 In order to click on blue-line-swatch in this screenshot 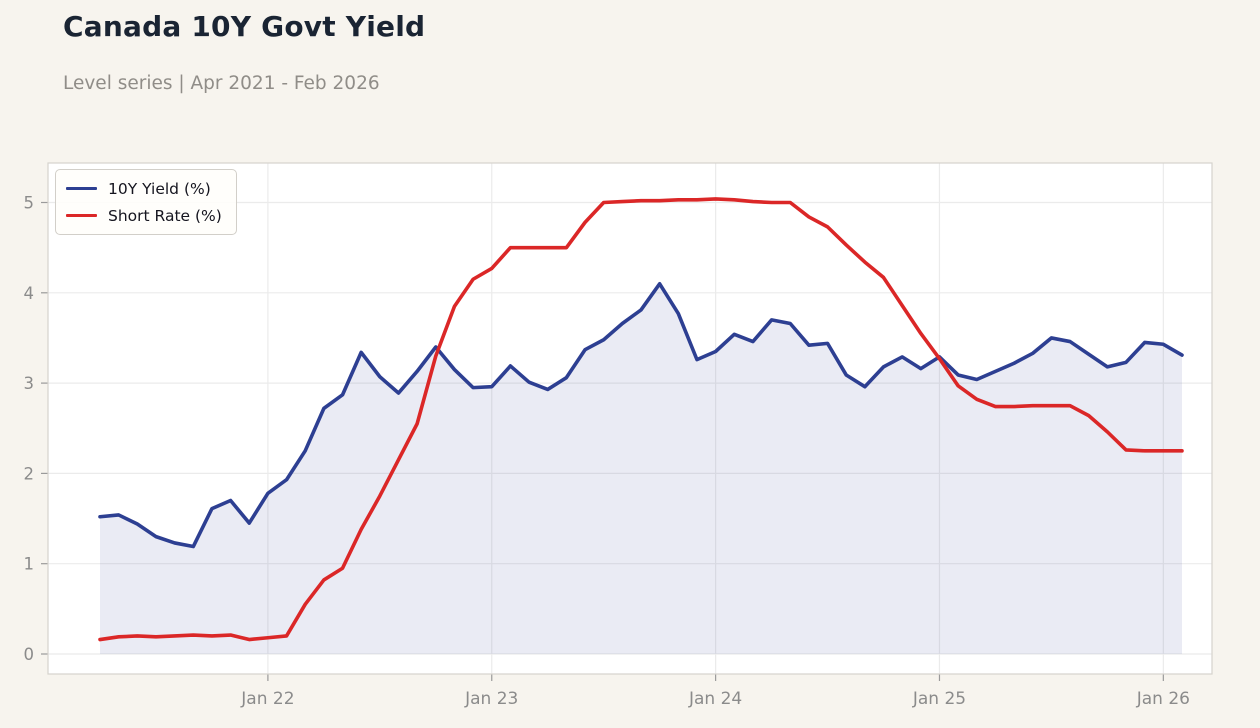, I will do `click(81, 188)`.